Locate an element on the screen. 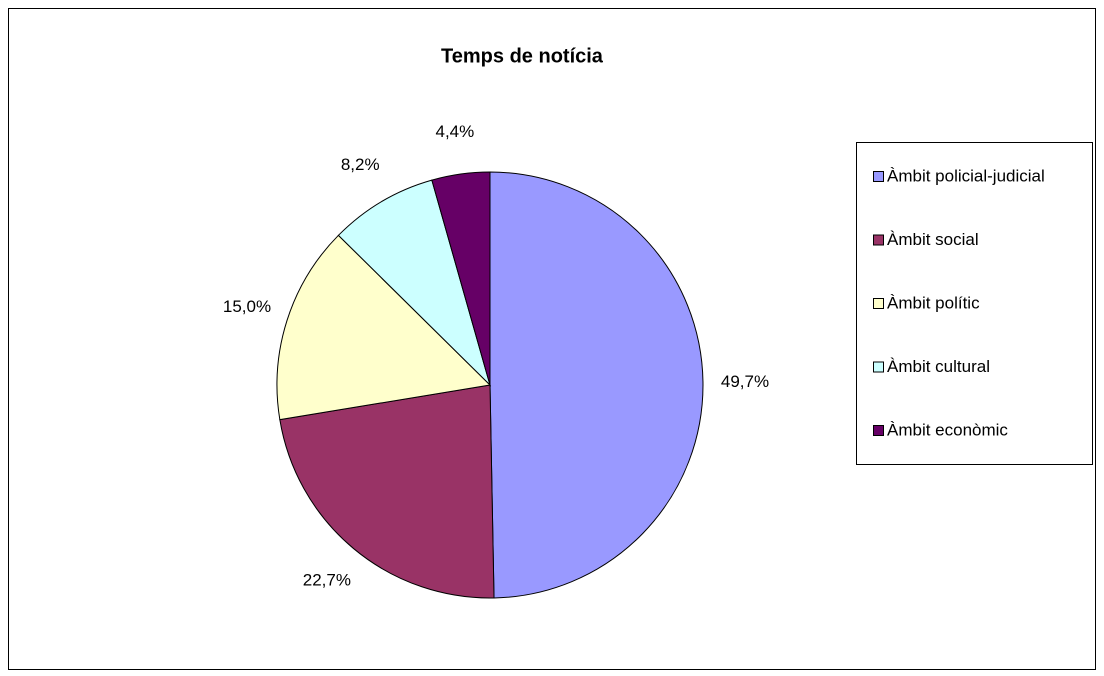 Image resolution: width=1104 pixels, height=676 pixels. chart-title: Temps de notícia is located at coordinates (522, 56).